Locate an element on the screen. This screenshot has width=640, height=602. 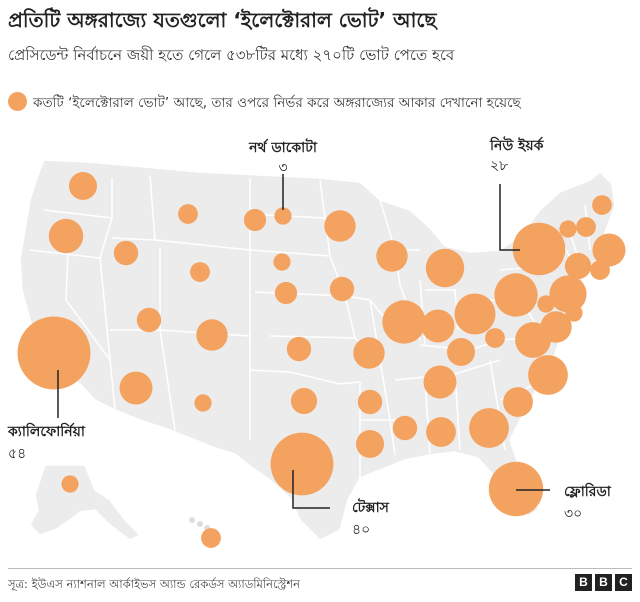
callout-state-name: টেক্সাস is located at coordinates (371, 507).